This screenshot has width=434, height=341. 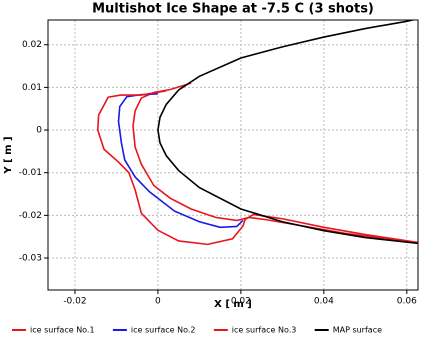 What do you see at coordinates (74, 302) in the screenshot?
I see `x-tick-label: -0.02` at bounding box center [74, 302].